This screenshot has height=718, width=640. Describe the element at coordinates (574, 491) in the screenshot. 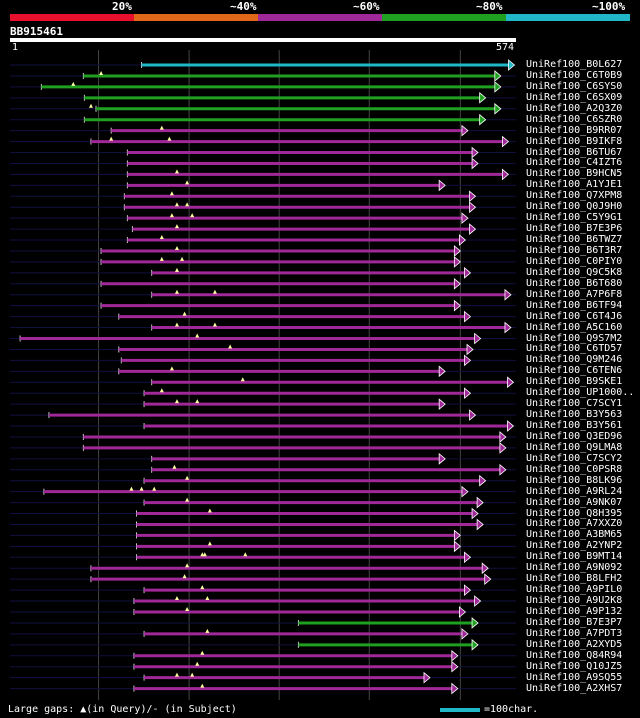

I see `hit-name-link: UniRef100_A9RL24` at that location.